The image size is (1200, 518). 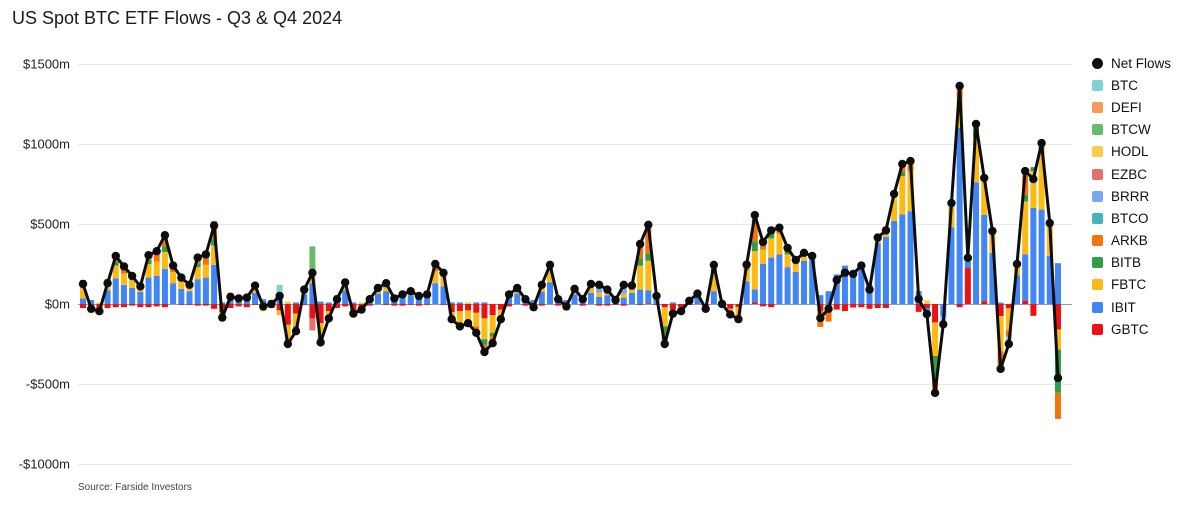 I want to click on swatch-icon-ARKB, so click(x=1097, y=241).